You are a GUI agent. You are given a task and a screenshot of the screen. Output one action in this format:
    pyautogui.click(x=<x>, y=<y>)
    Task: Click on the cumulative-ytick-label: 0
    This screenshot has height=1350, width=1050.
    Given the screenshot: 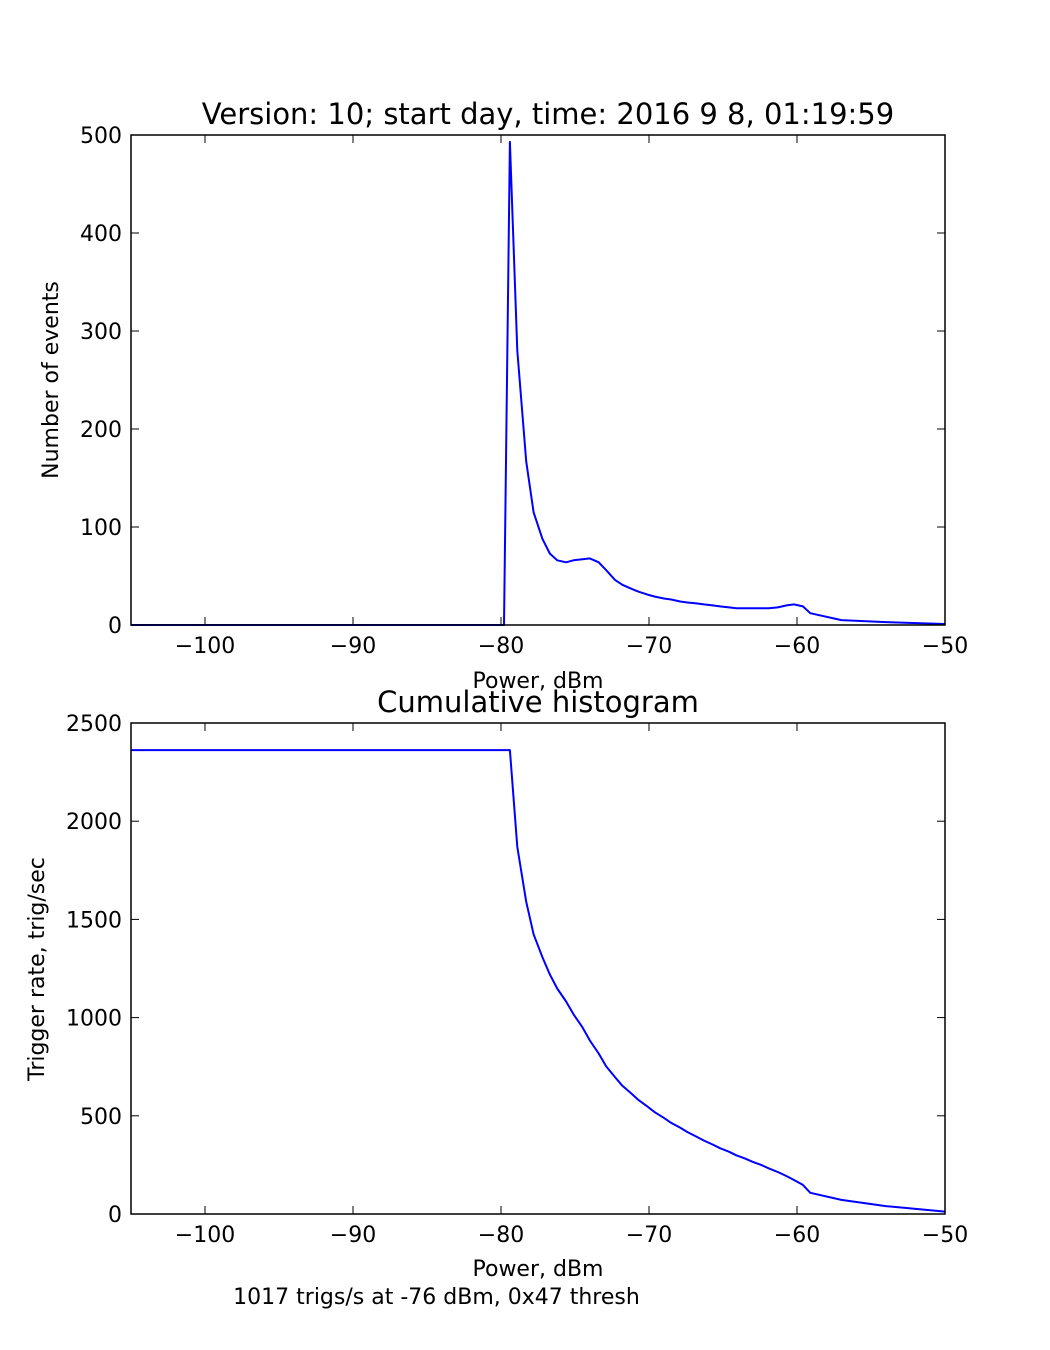 What is the action you would take?
    pyautogui.click(x=115, y=1215)
    